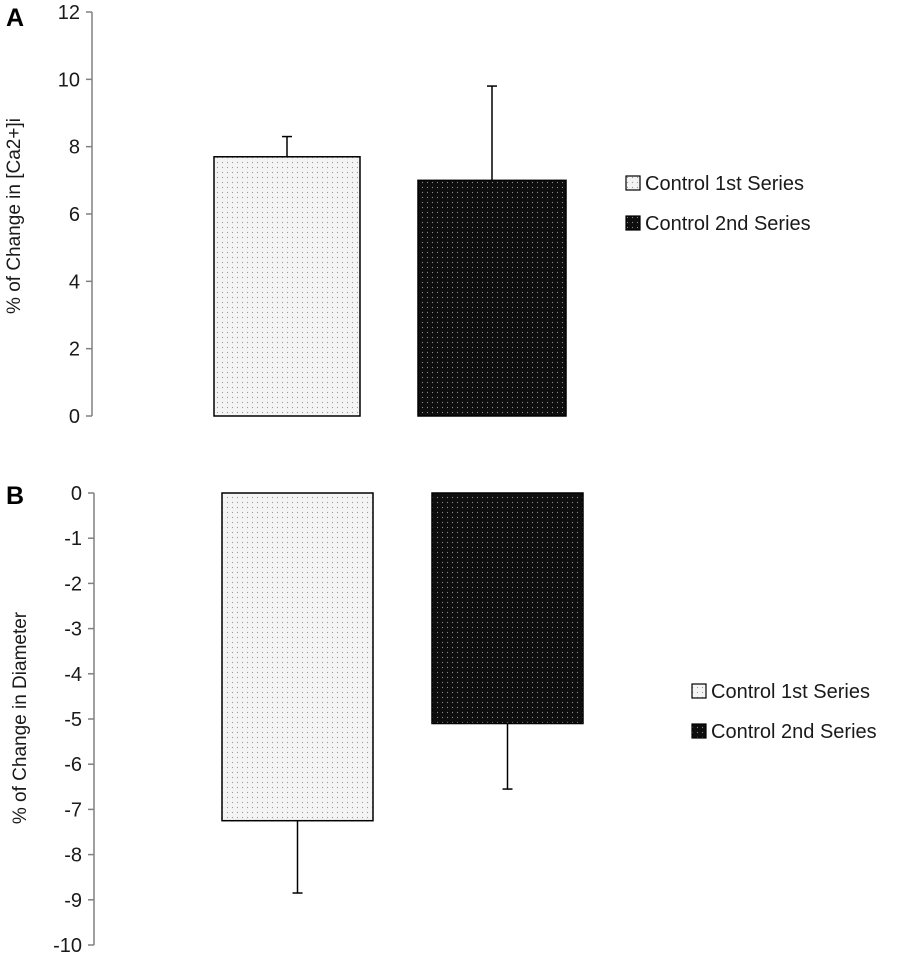 The width and height of the screenshot is (920, 958). Describe the element at coordinates (74, 350) in the screenshot. I see `y-tick-label-a: 2` at that location.